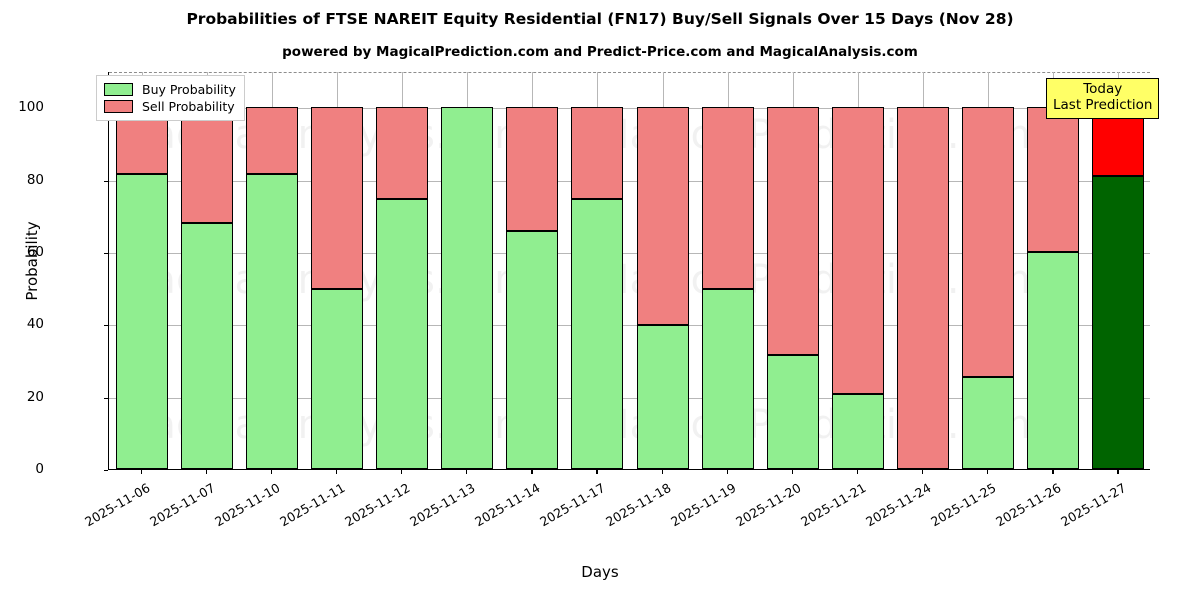 This screenshot has height=600, width=1200. What do you see at coordinates (1103, 89) in the screenshot?
I see `today-annotation-line1: Today` at bounding box center [1103, 89].